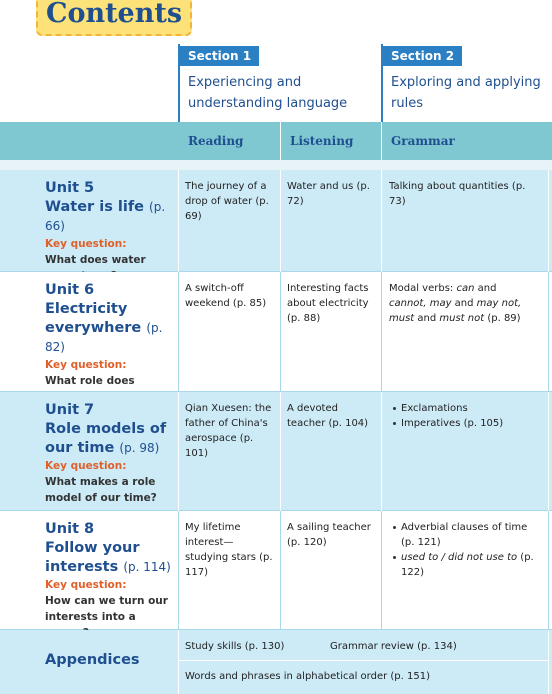 The height and width of the screenshot is (694, 552). What do you see at coordinates (92, 557) in the screenshot?
I see `unit-title: Follow your interests` at bounding box center [92, 557].